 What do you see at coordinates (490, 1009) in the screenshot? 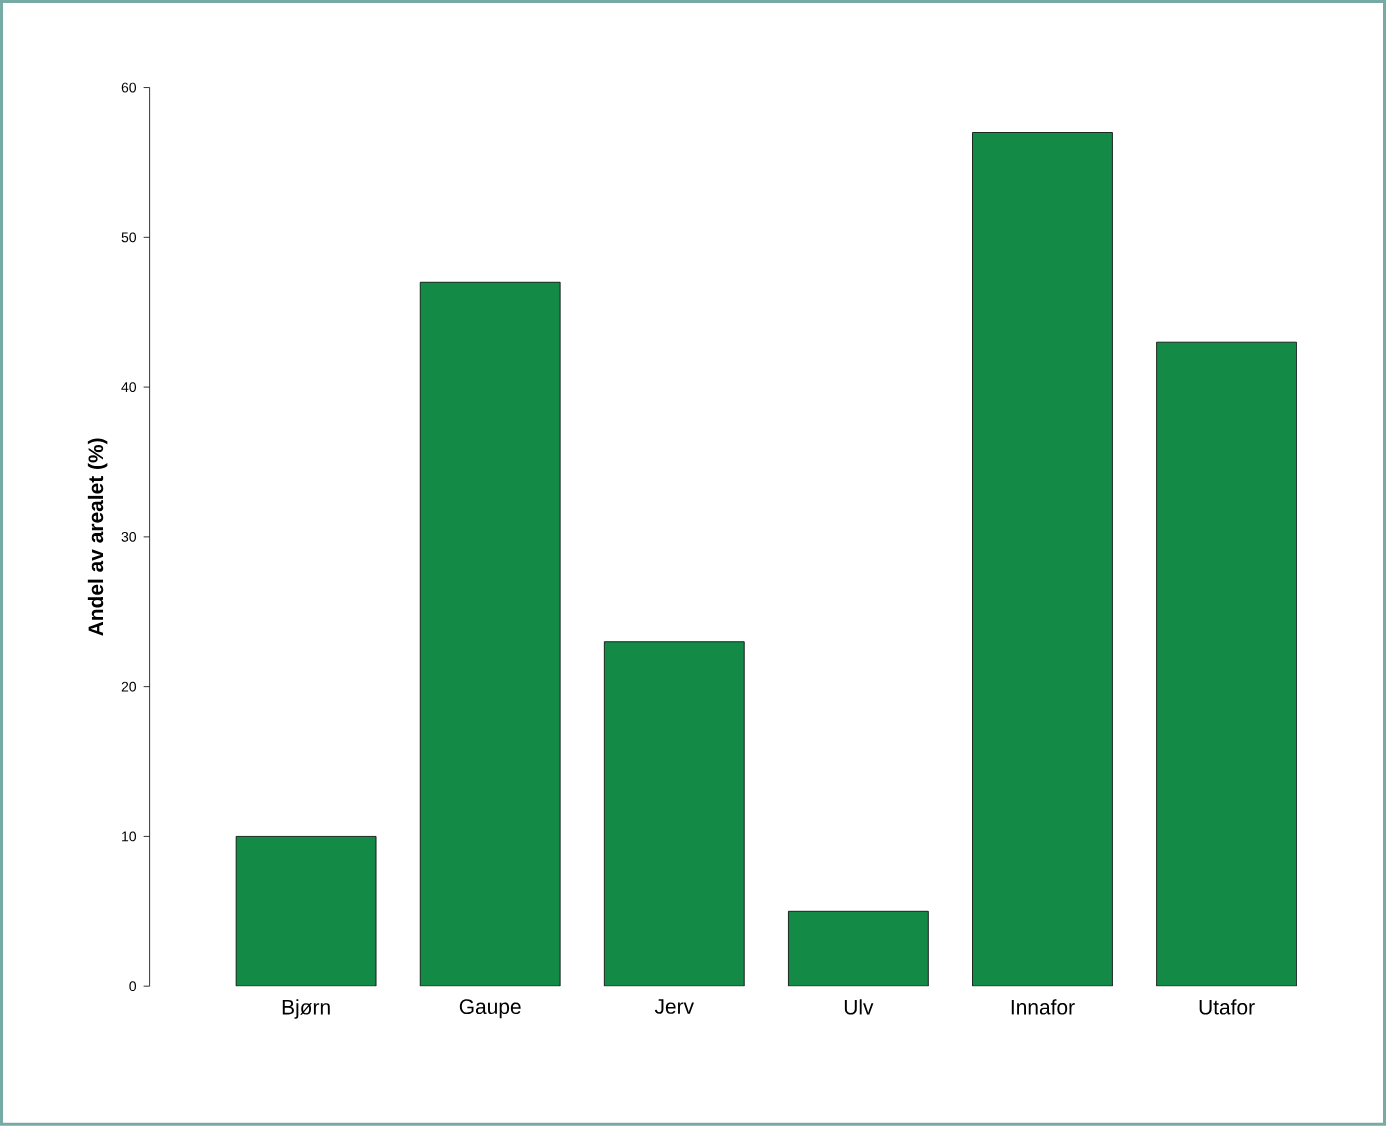
I see `x-tick-label: Gaupe` at bounding box center [490, 1009].